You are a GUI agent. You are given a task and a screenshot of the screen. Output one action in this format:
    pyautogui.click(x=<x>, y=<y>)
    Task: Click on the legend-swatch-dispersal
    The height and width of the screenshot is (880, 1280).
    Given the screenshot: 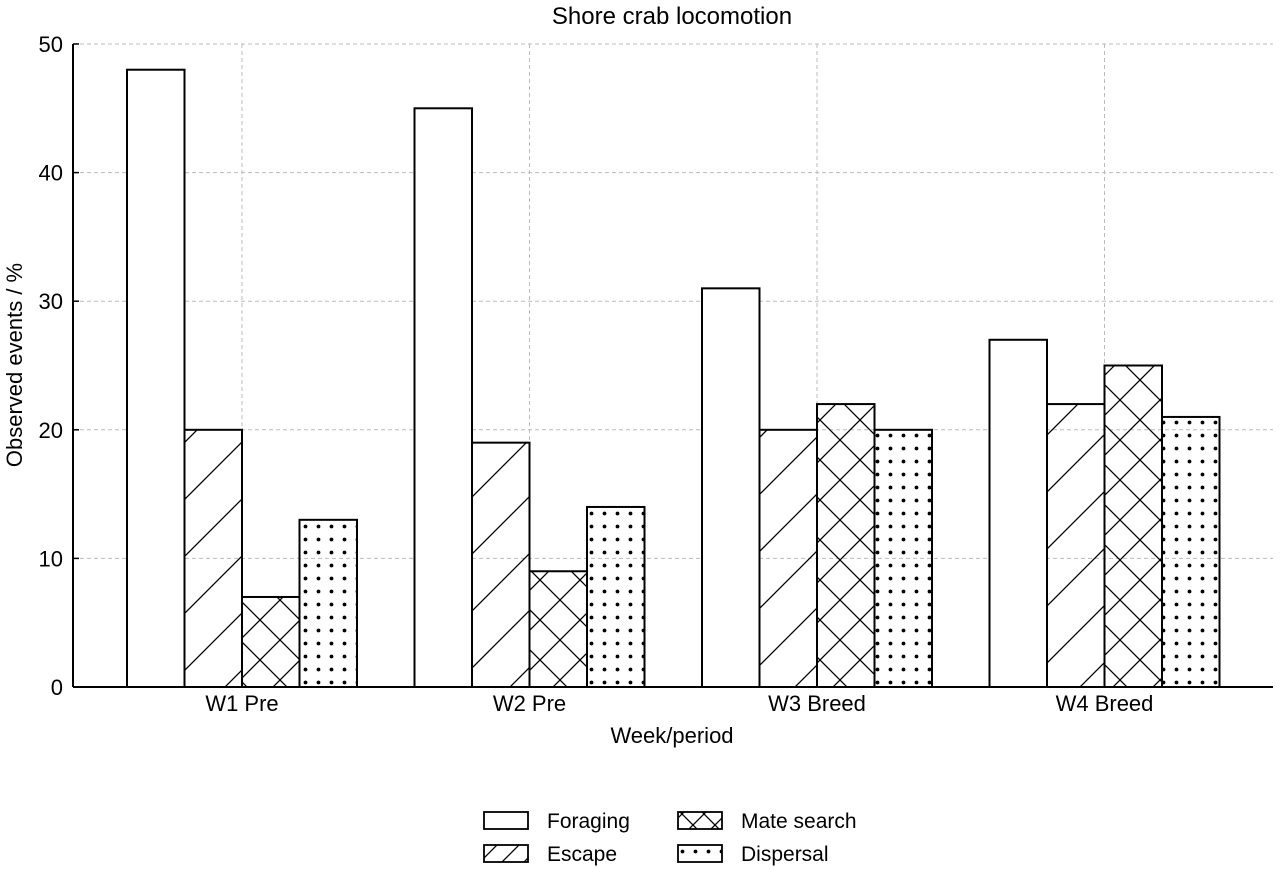 What is the action you would take?
    pyautogui.click(x=700, y=853)
    